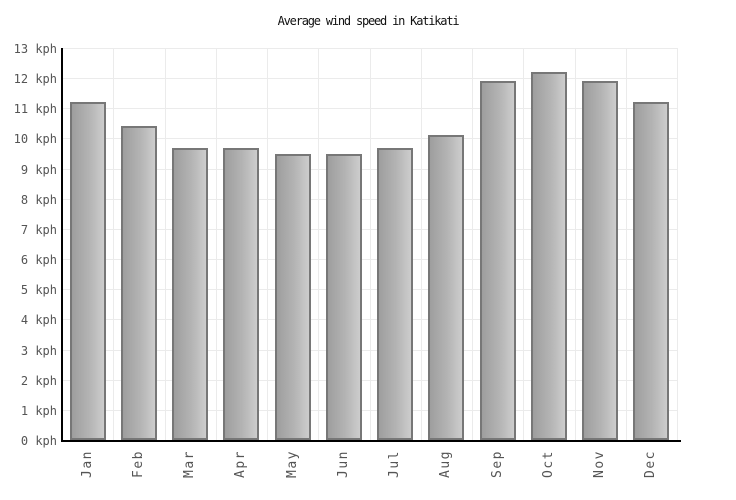 This screenshot has width=736, height=500. Describe the element at coordinates (292, 464) in the screenshot. I see `x-tick-label-may: May` at that location.